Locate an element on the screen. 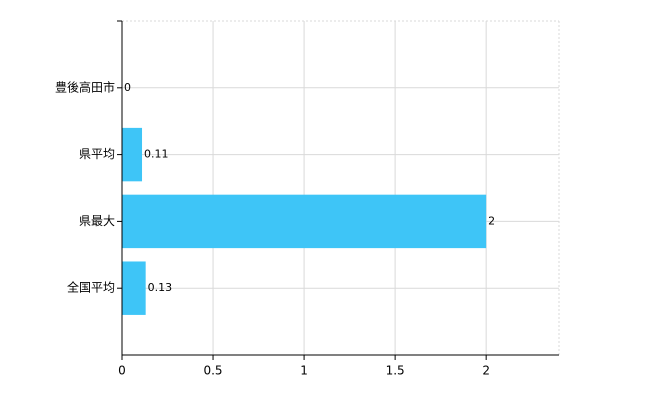  value-label: 2 is located at coordinates (491, 220).